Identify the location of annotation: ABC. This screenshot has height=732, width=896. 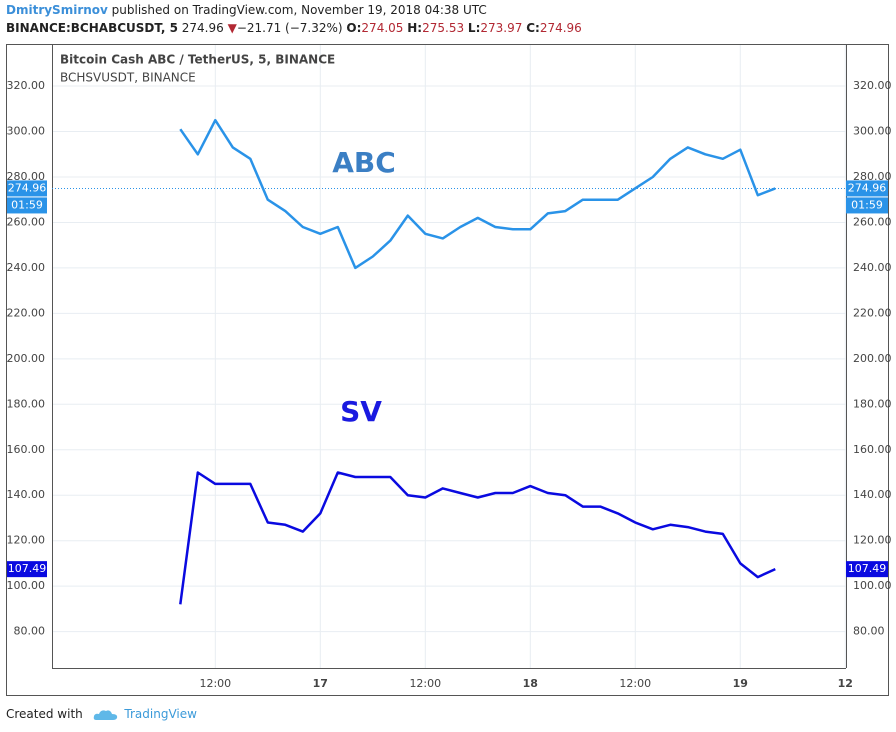
(364, 162).